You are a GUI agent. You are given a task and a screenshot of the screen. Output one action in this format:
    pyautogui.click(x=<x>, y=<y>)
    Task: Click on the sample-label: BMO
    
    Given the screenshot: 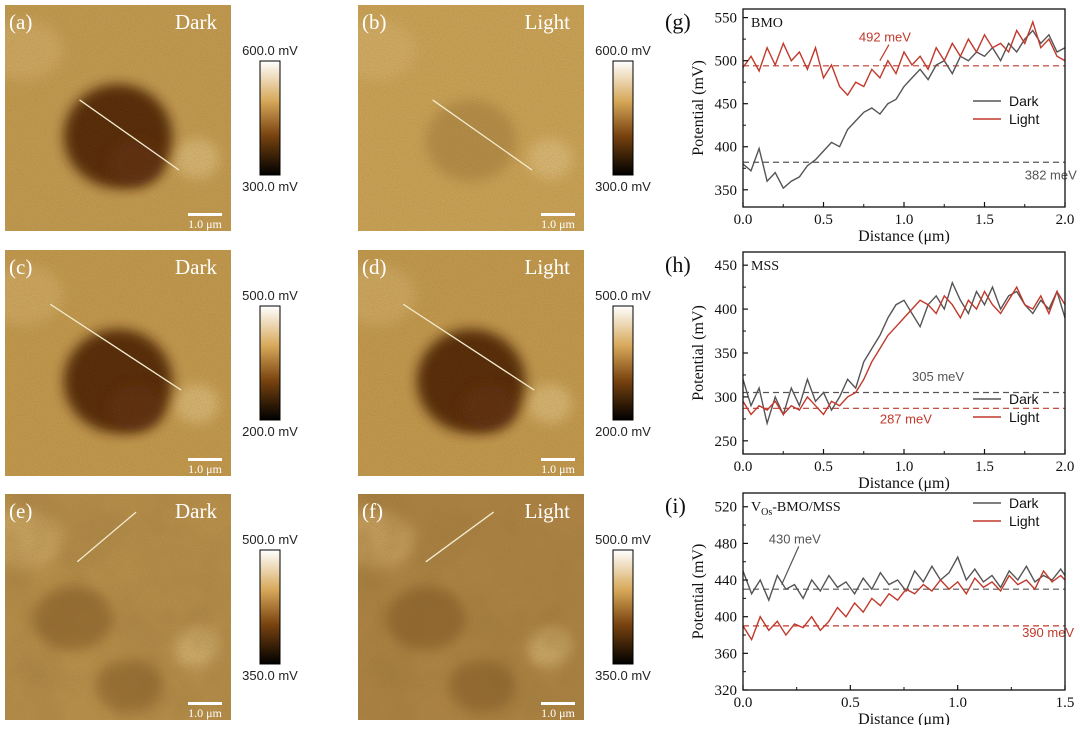 What is the action you would take?
    pyautogui.click(x=767, y=23)
    